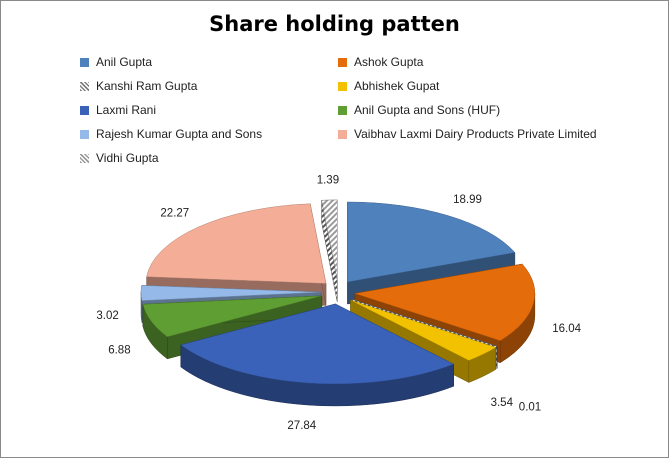  Describe the element at coordinates (127, 158) in the screenshot. I see `legend-label: Vidhi Gupta` at that location.